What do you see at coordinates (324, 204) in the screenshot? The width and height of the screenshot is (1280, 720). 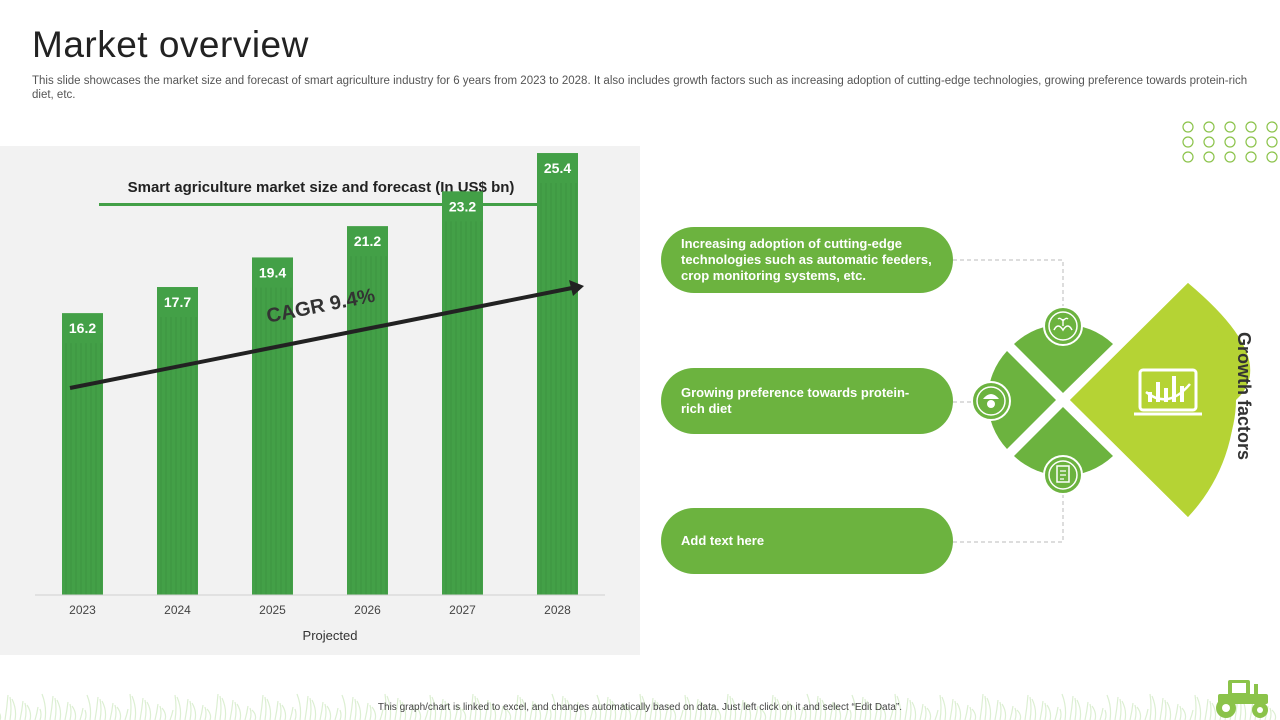 I see `chart-title-underline` at bounding box center [324, 204].